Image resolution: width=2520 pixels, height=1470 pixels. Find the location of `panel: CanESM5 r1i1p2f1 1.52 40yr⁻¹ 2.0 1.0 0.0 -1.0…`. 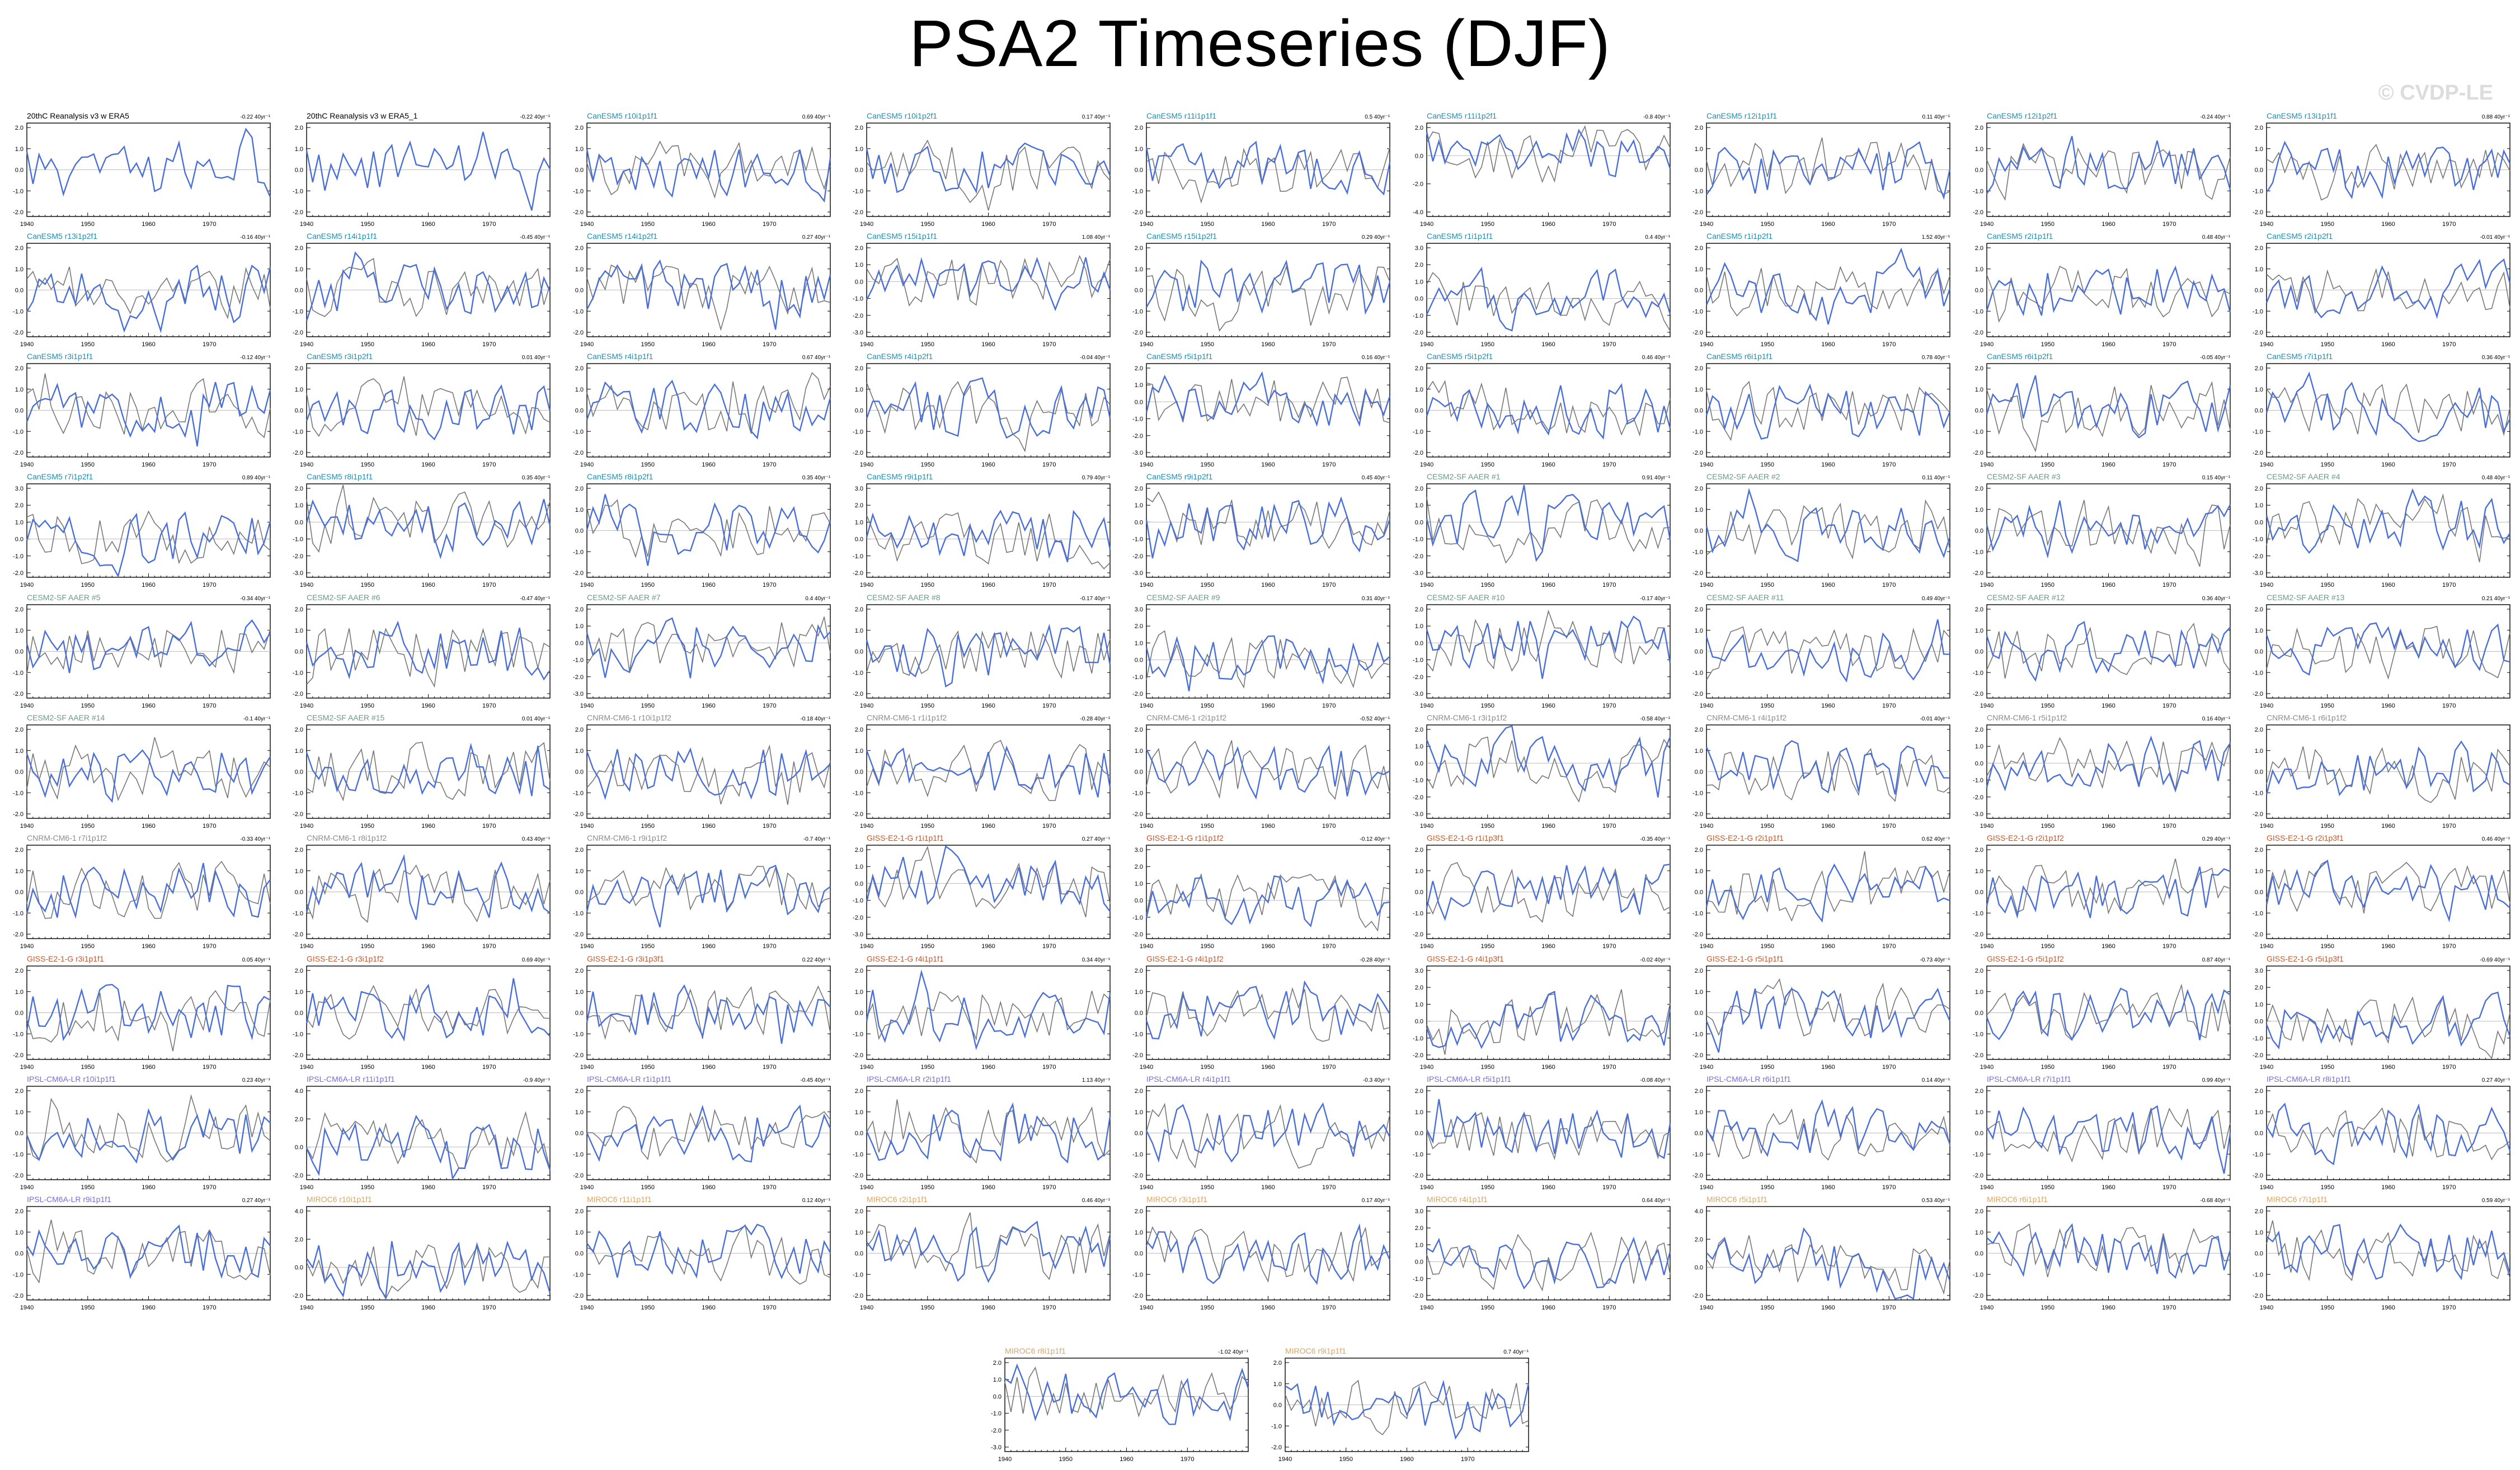

panel: CanESM5 r1i1p2f1 1.52 40yr⁻¹ 2.0 1.0 0.0 -1.0… is located at coordinates (1822, 290).